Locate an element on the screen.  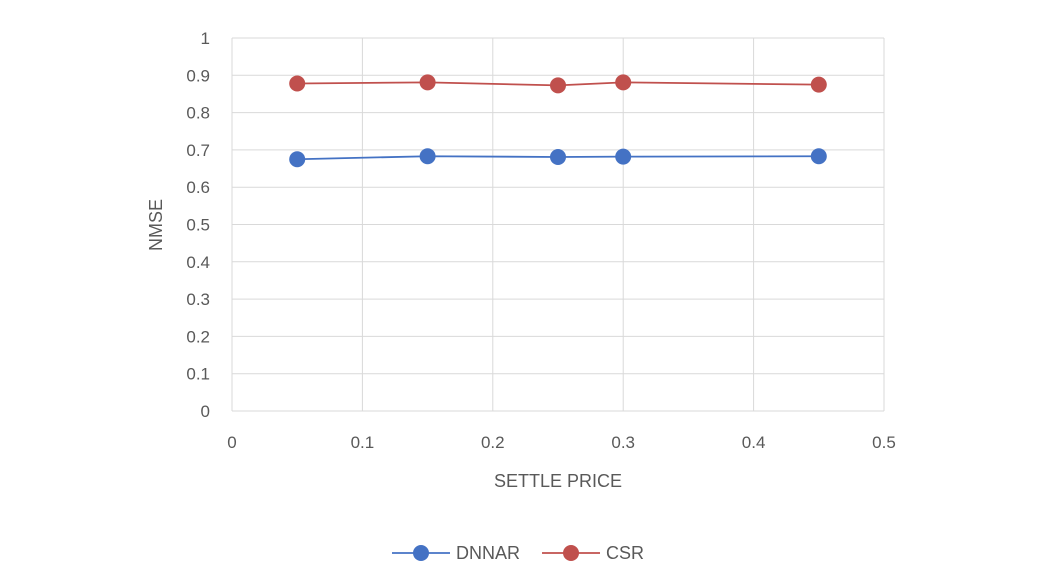
y-tick-label: 0.4 is located at coordinates (198, 262).